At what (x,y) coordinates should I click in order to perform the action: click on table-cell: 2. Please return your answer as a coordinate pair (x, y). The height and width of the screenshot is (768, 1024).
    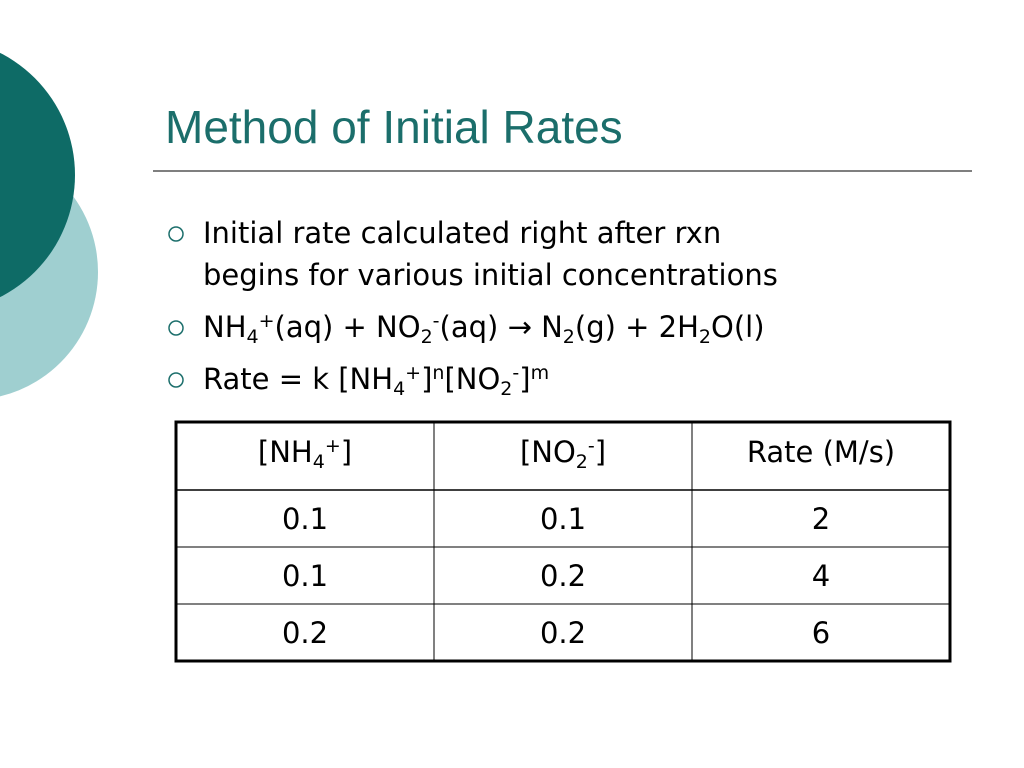
    Looking at the image, I should click on (821, 519).